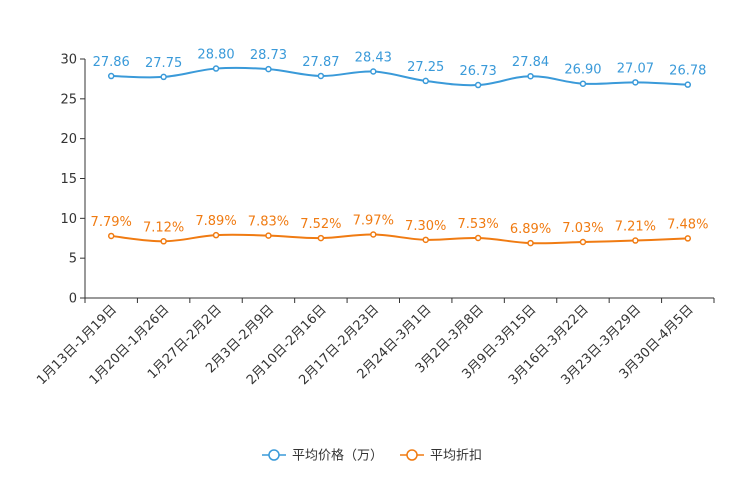 This screenshot has height=496, width=744. I want to click on legend-label: 平均折扣, so click(456, 456).